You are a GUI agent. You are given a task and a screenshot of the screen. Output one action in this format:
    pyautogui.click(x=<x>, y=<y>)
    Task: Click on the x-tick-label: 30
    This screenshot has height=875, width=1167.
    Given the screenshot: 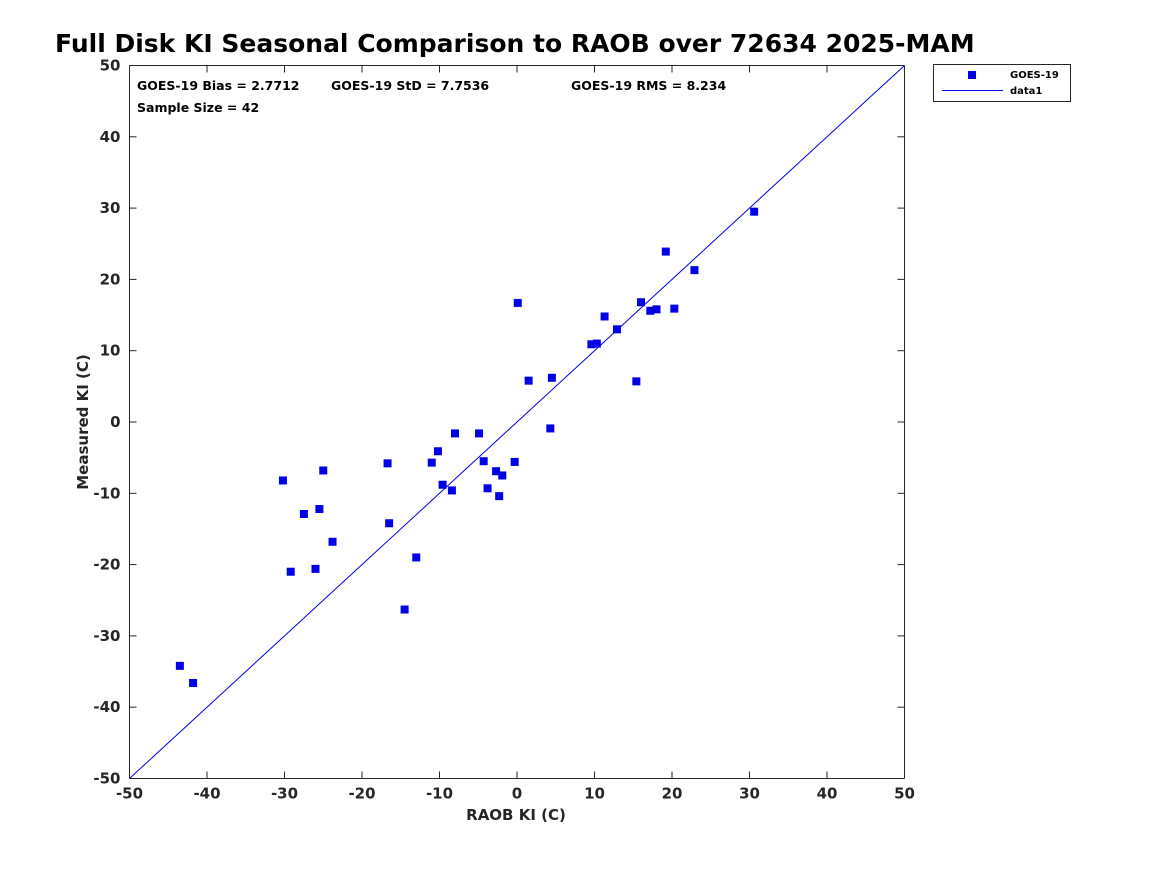 What is the action you would take?
    pyautogui.click(x=749, y=794)
    